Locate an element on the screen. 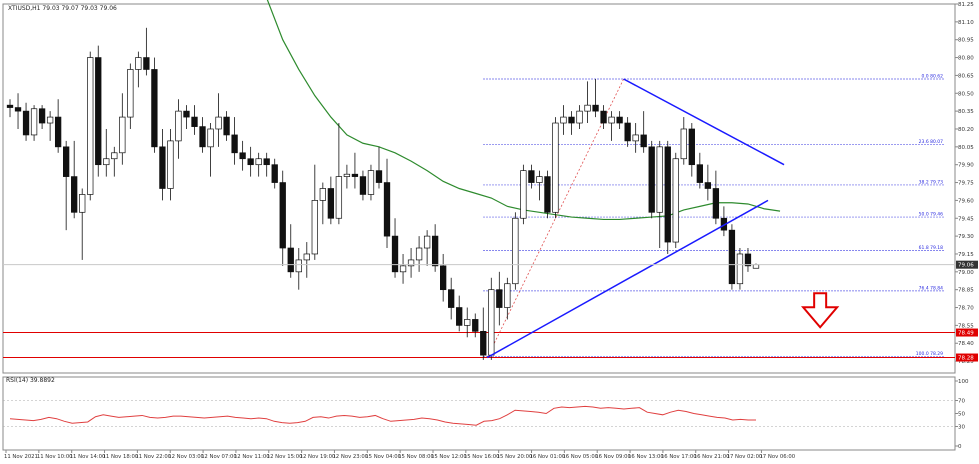 The image size is (979, 464). time-tick-label: 12 Nov 19:00 is located at coordinates (318, 457).